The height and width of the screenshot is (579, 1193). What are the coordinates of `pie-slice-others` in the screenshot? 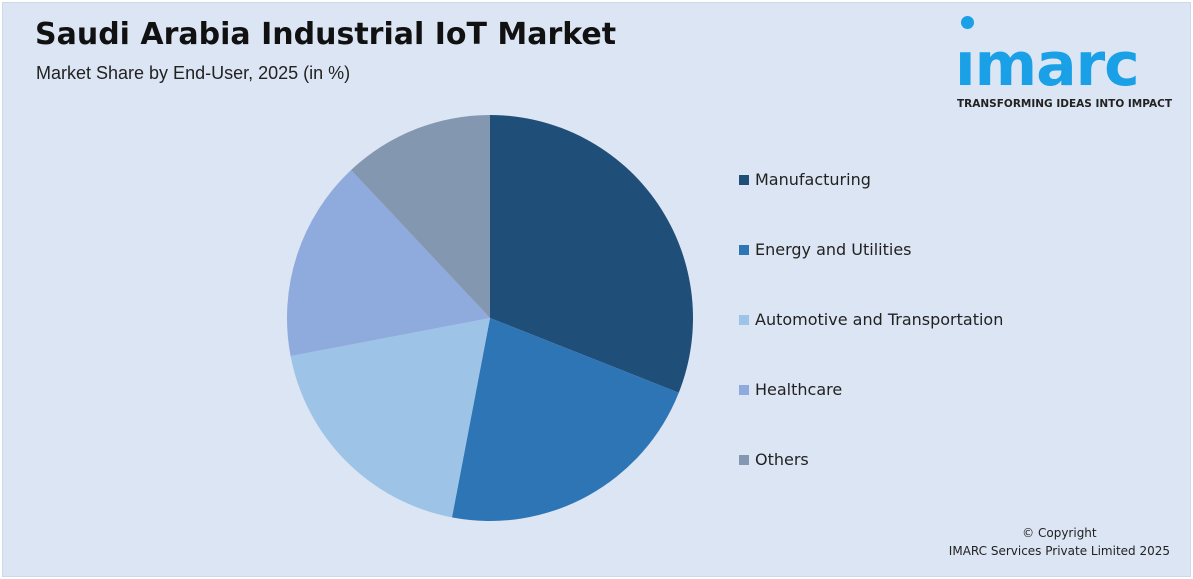 It's located at (420, 216).